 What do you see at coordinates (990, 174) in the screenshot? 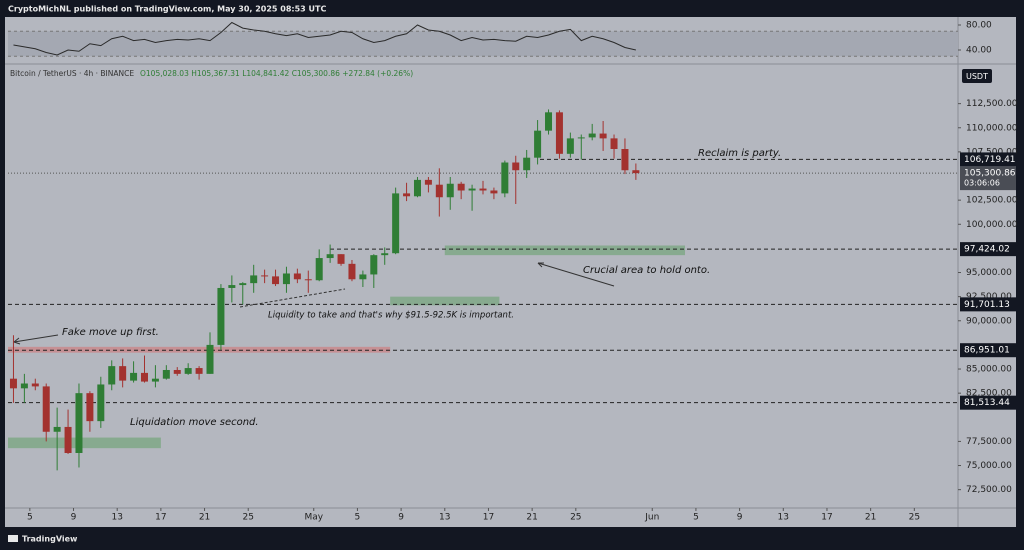
I see `last-price-label: 105,300.86` at bounding box center [990, 174].